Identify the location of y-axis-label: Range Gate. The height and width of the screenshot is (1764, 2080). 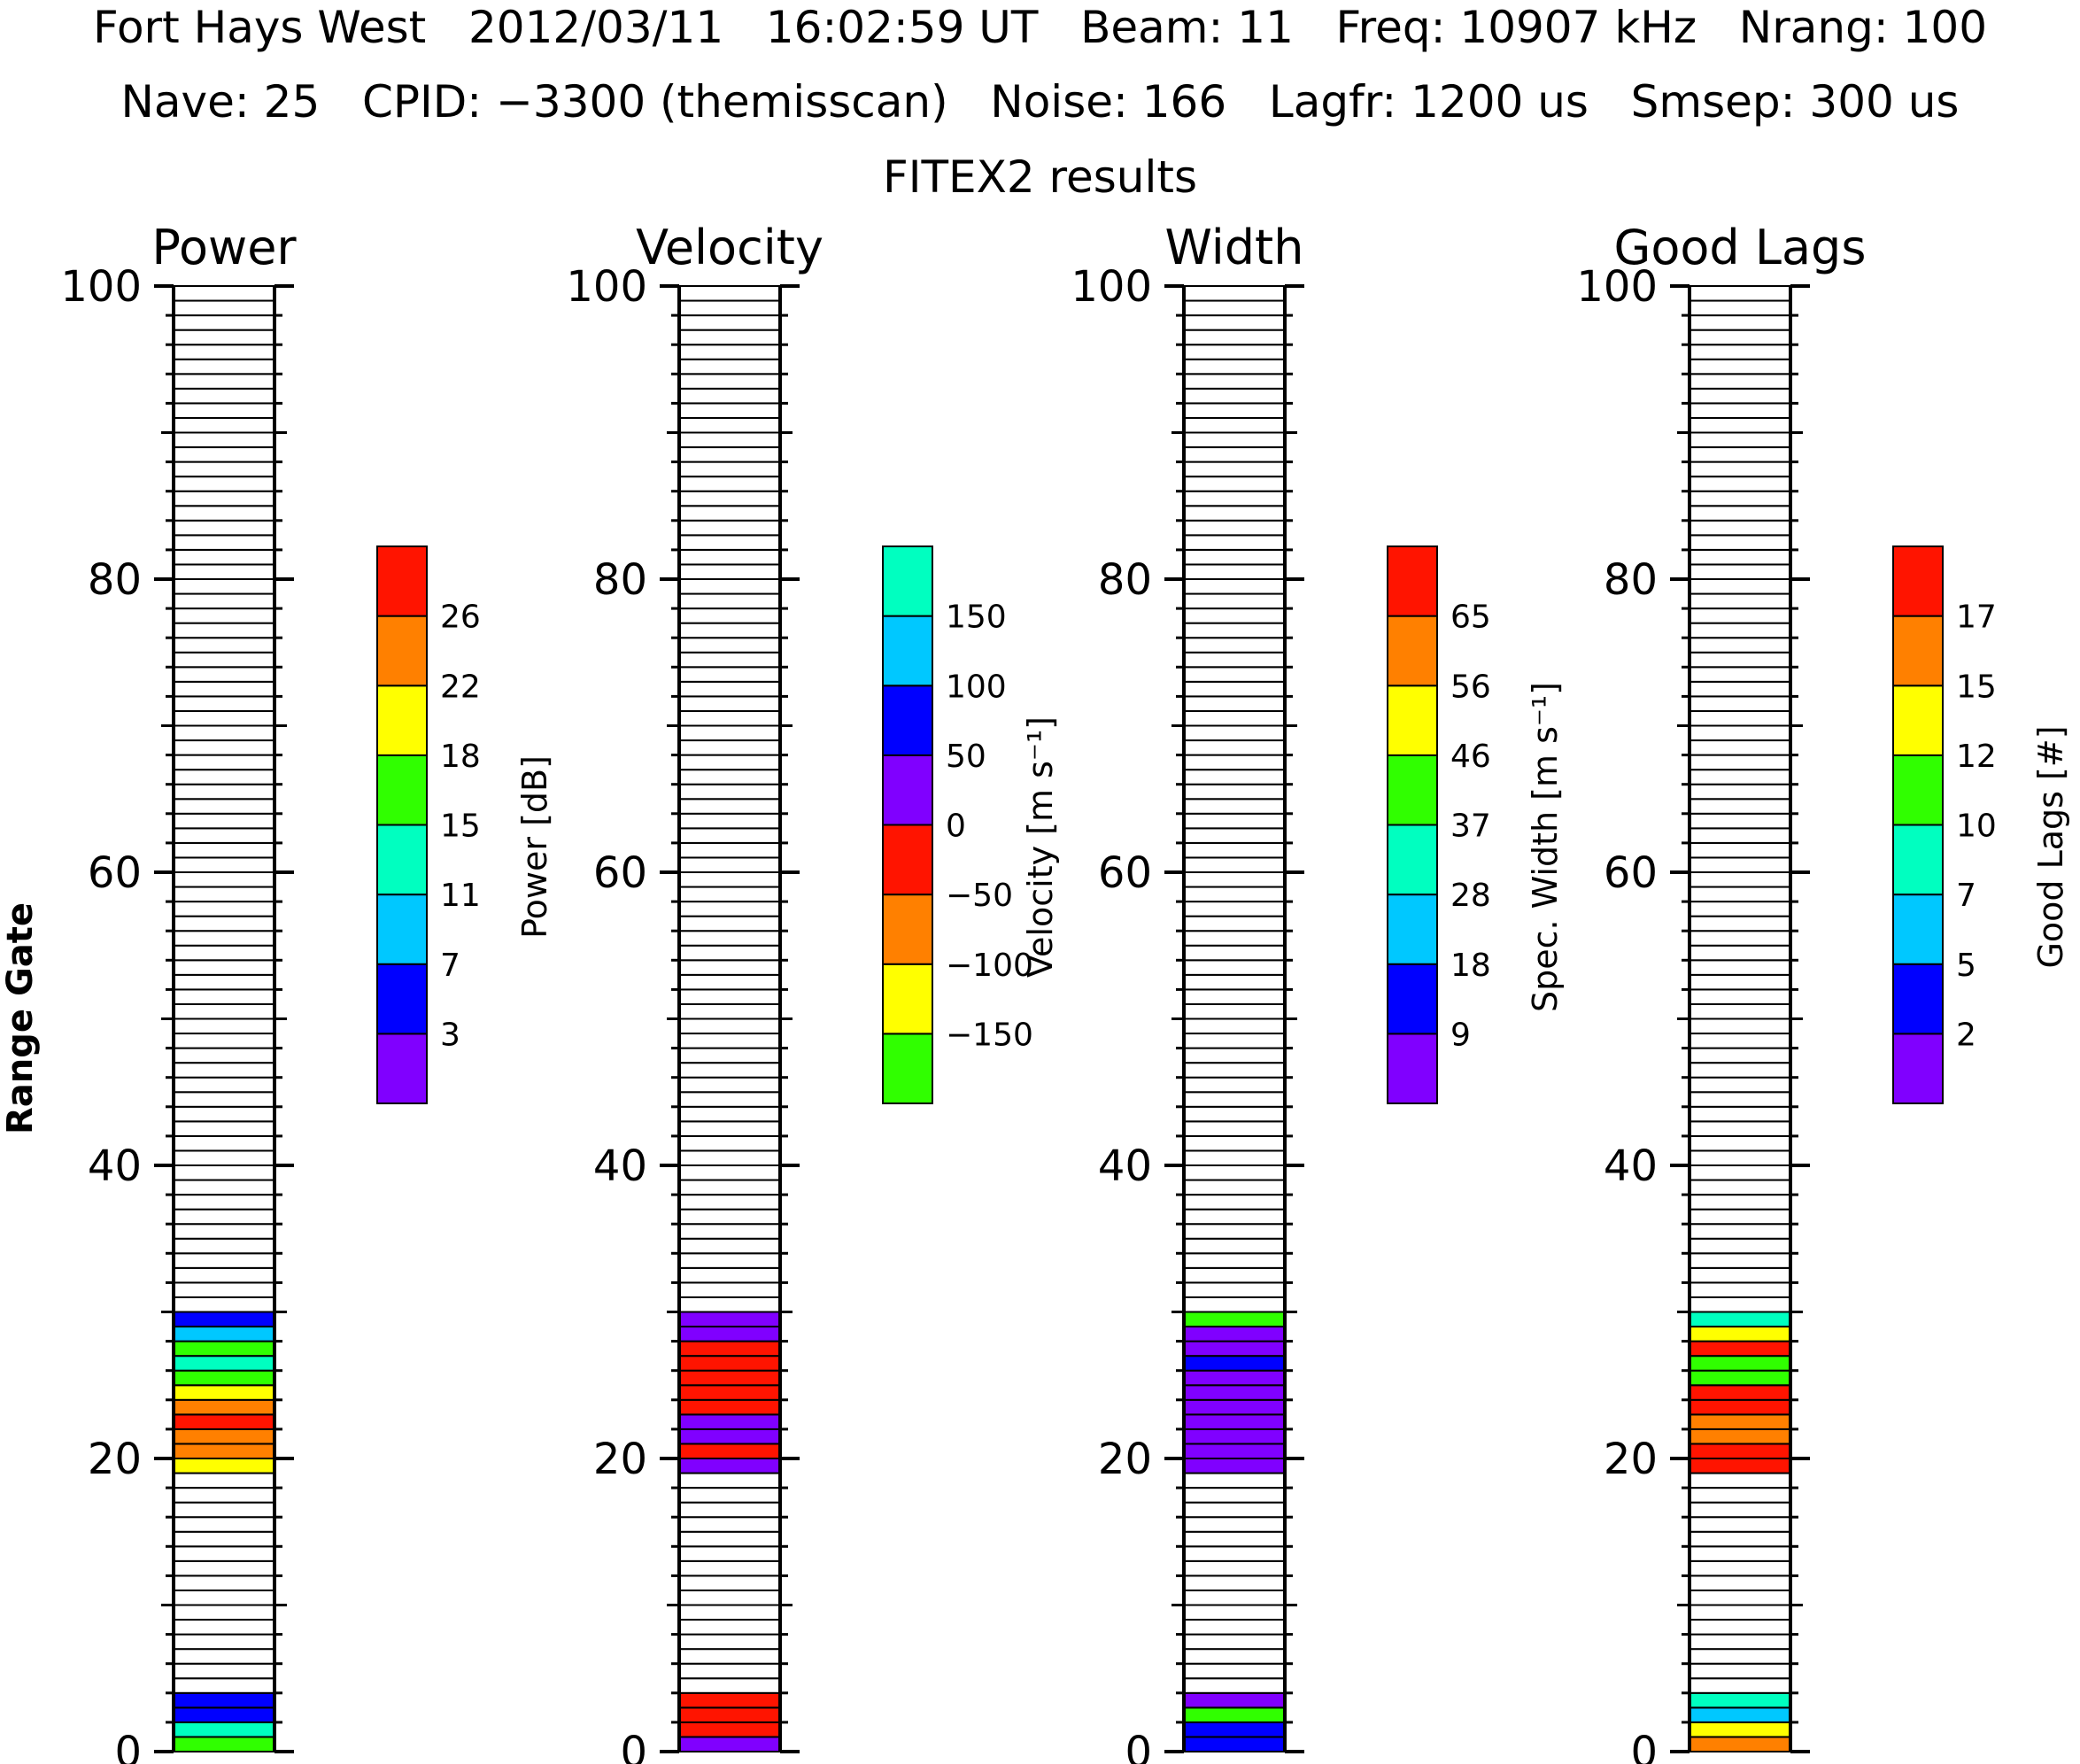
(21, 1018).